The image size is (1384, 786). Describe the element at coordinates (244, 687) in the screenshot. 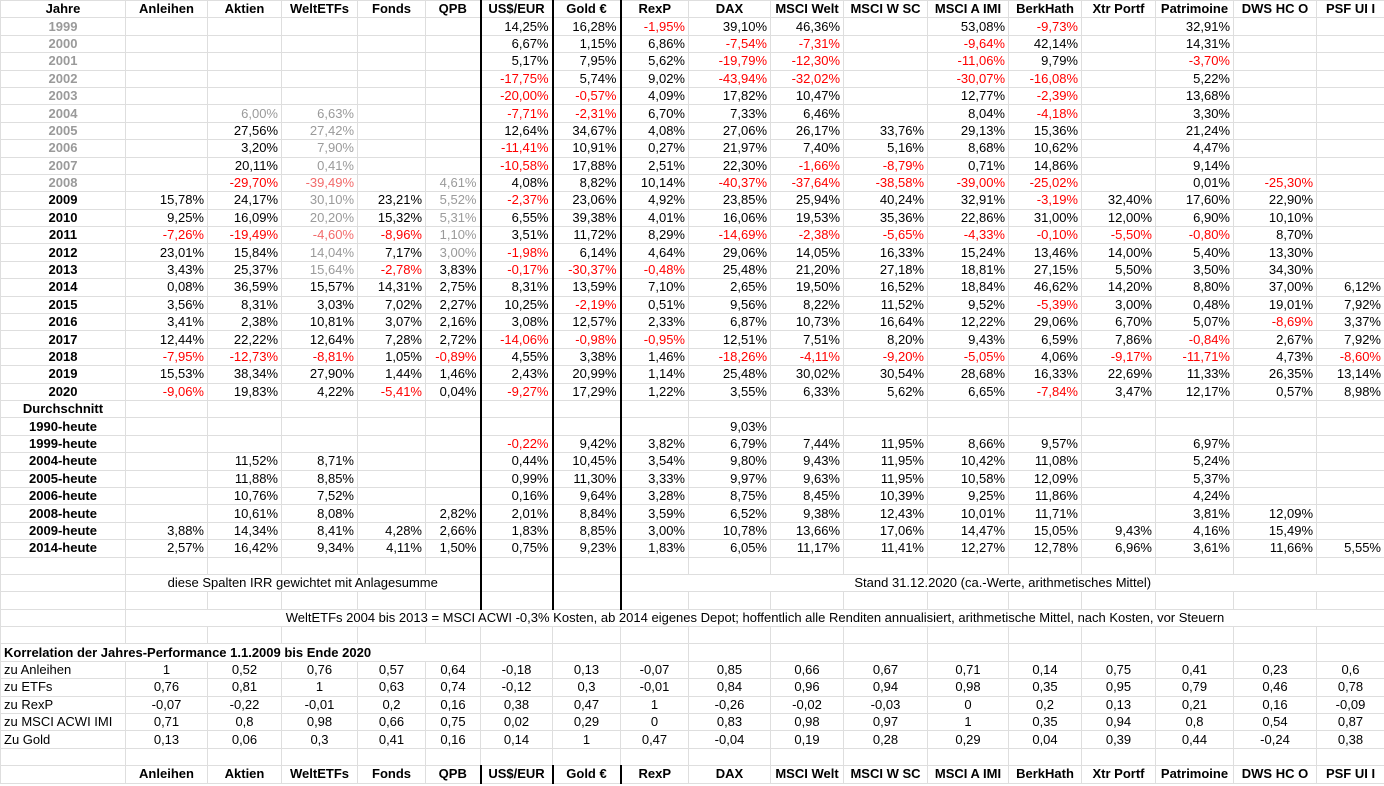

I see `cell: 0,81` at that location.